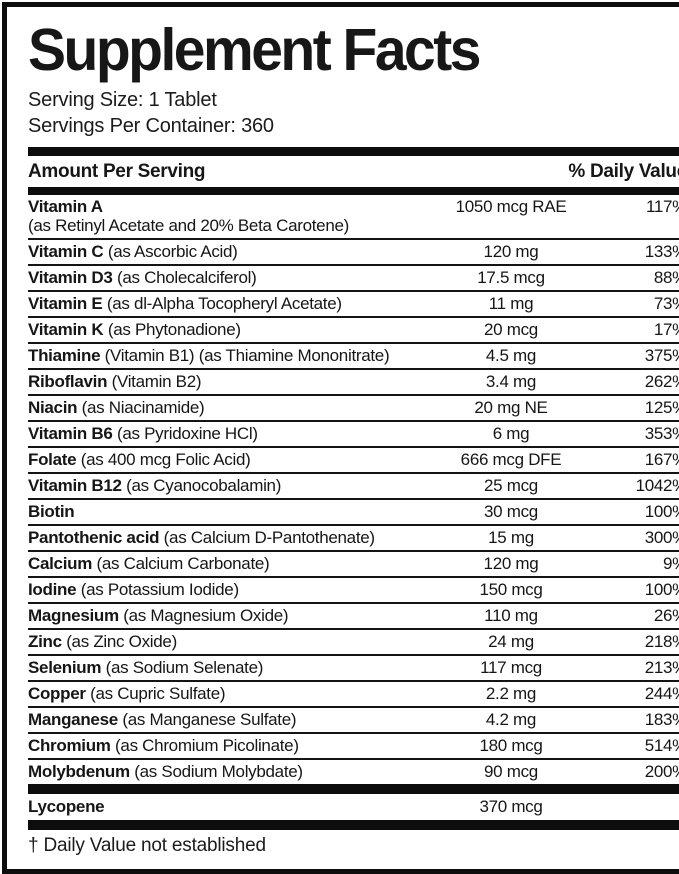  I want to click on nutrient-name: Vitamin A, so click(65, 206).